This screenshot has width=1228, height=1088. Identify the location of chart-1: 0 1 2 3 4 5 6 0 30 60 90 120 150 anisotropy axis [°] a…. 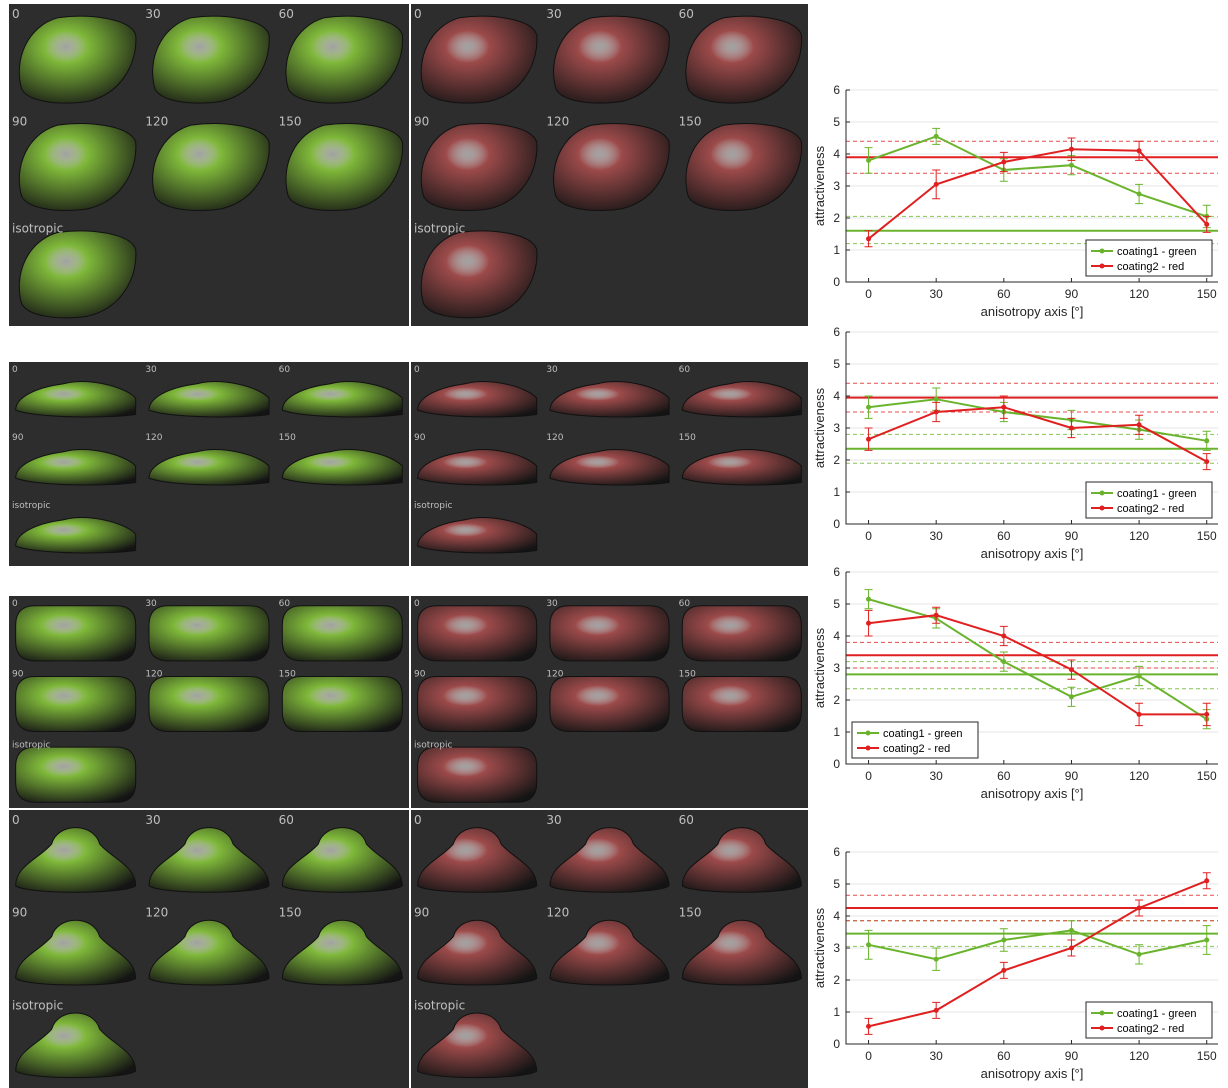
(1018, 203).